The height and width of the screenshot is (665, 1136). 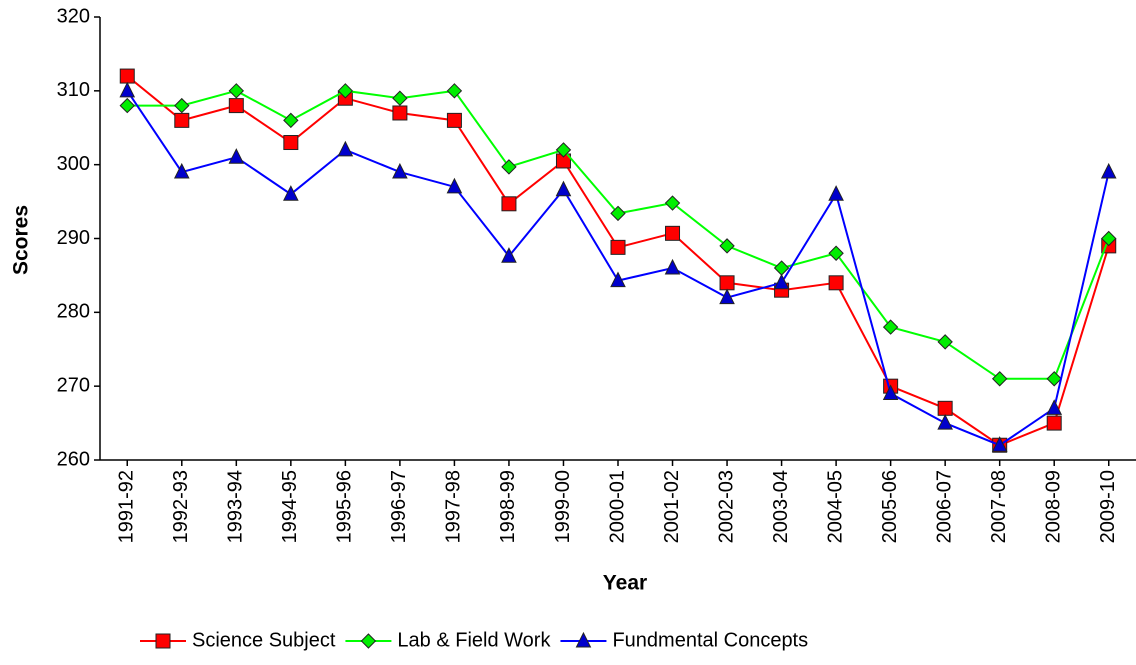 I want to click on x-tick-label: 1999-00, so click(x=563, y=506).